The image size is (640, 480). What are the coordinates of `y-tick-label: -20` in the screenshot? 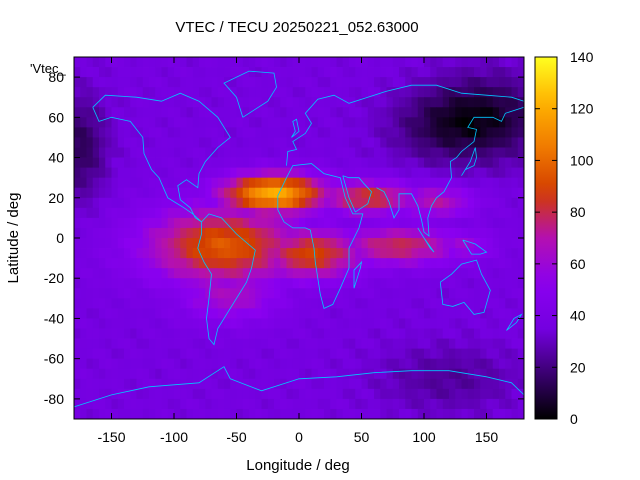 It's located at (54, 278).